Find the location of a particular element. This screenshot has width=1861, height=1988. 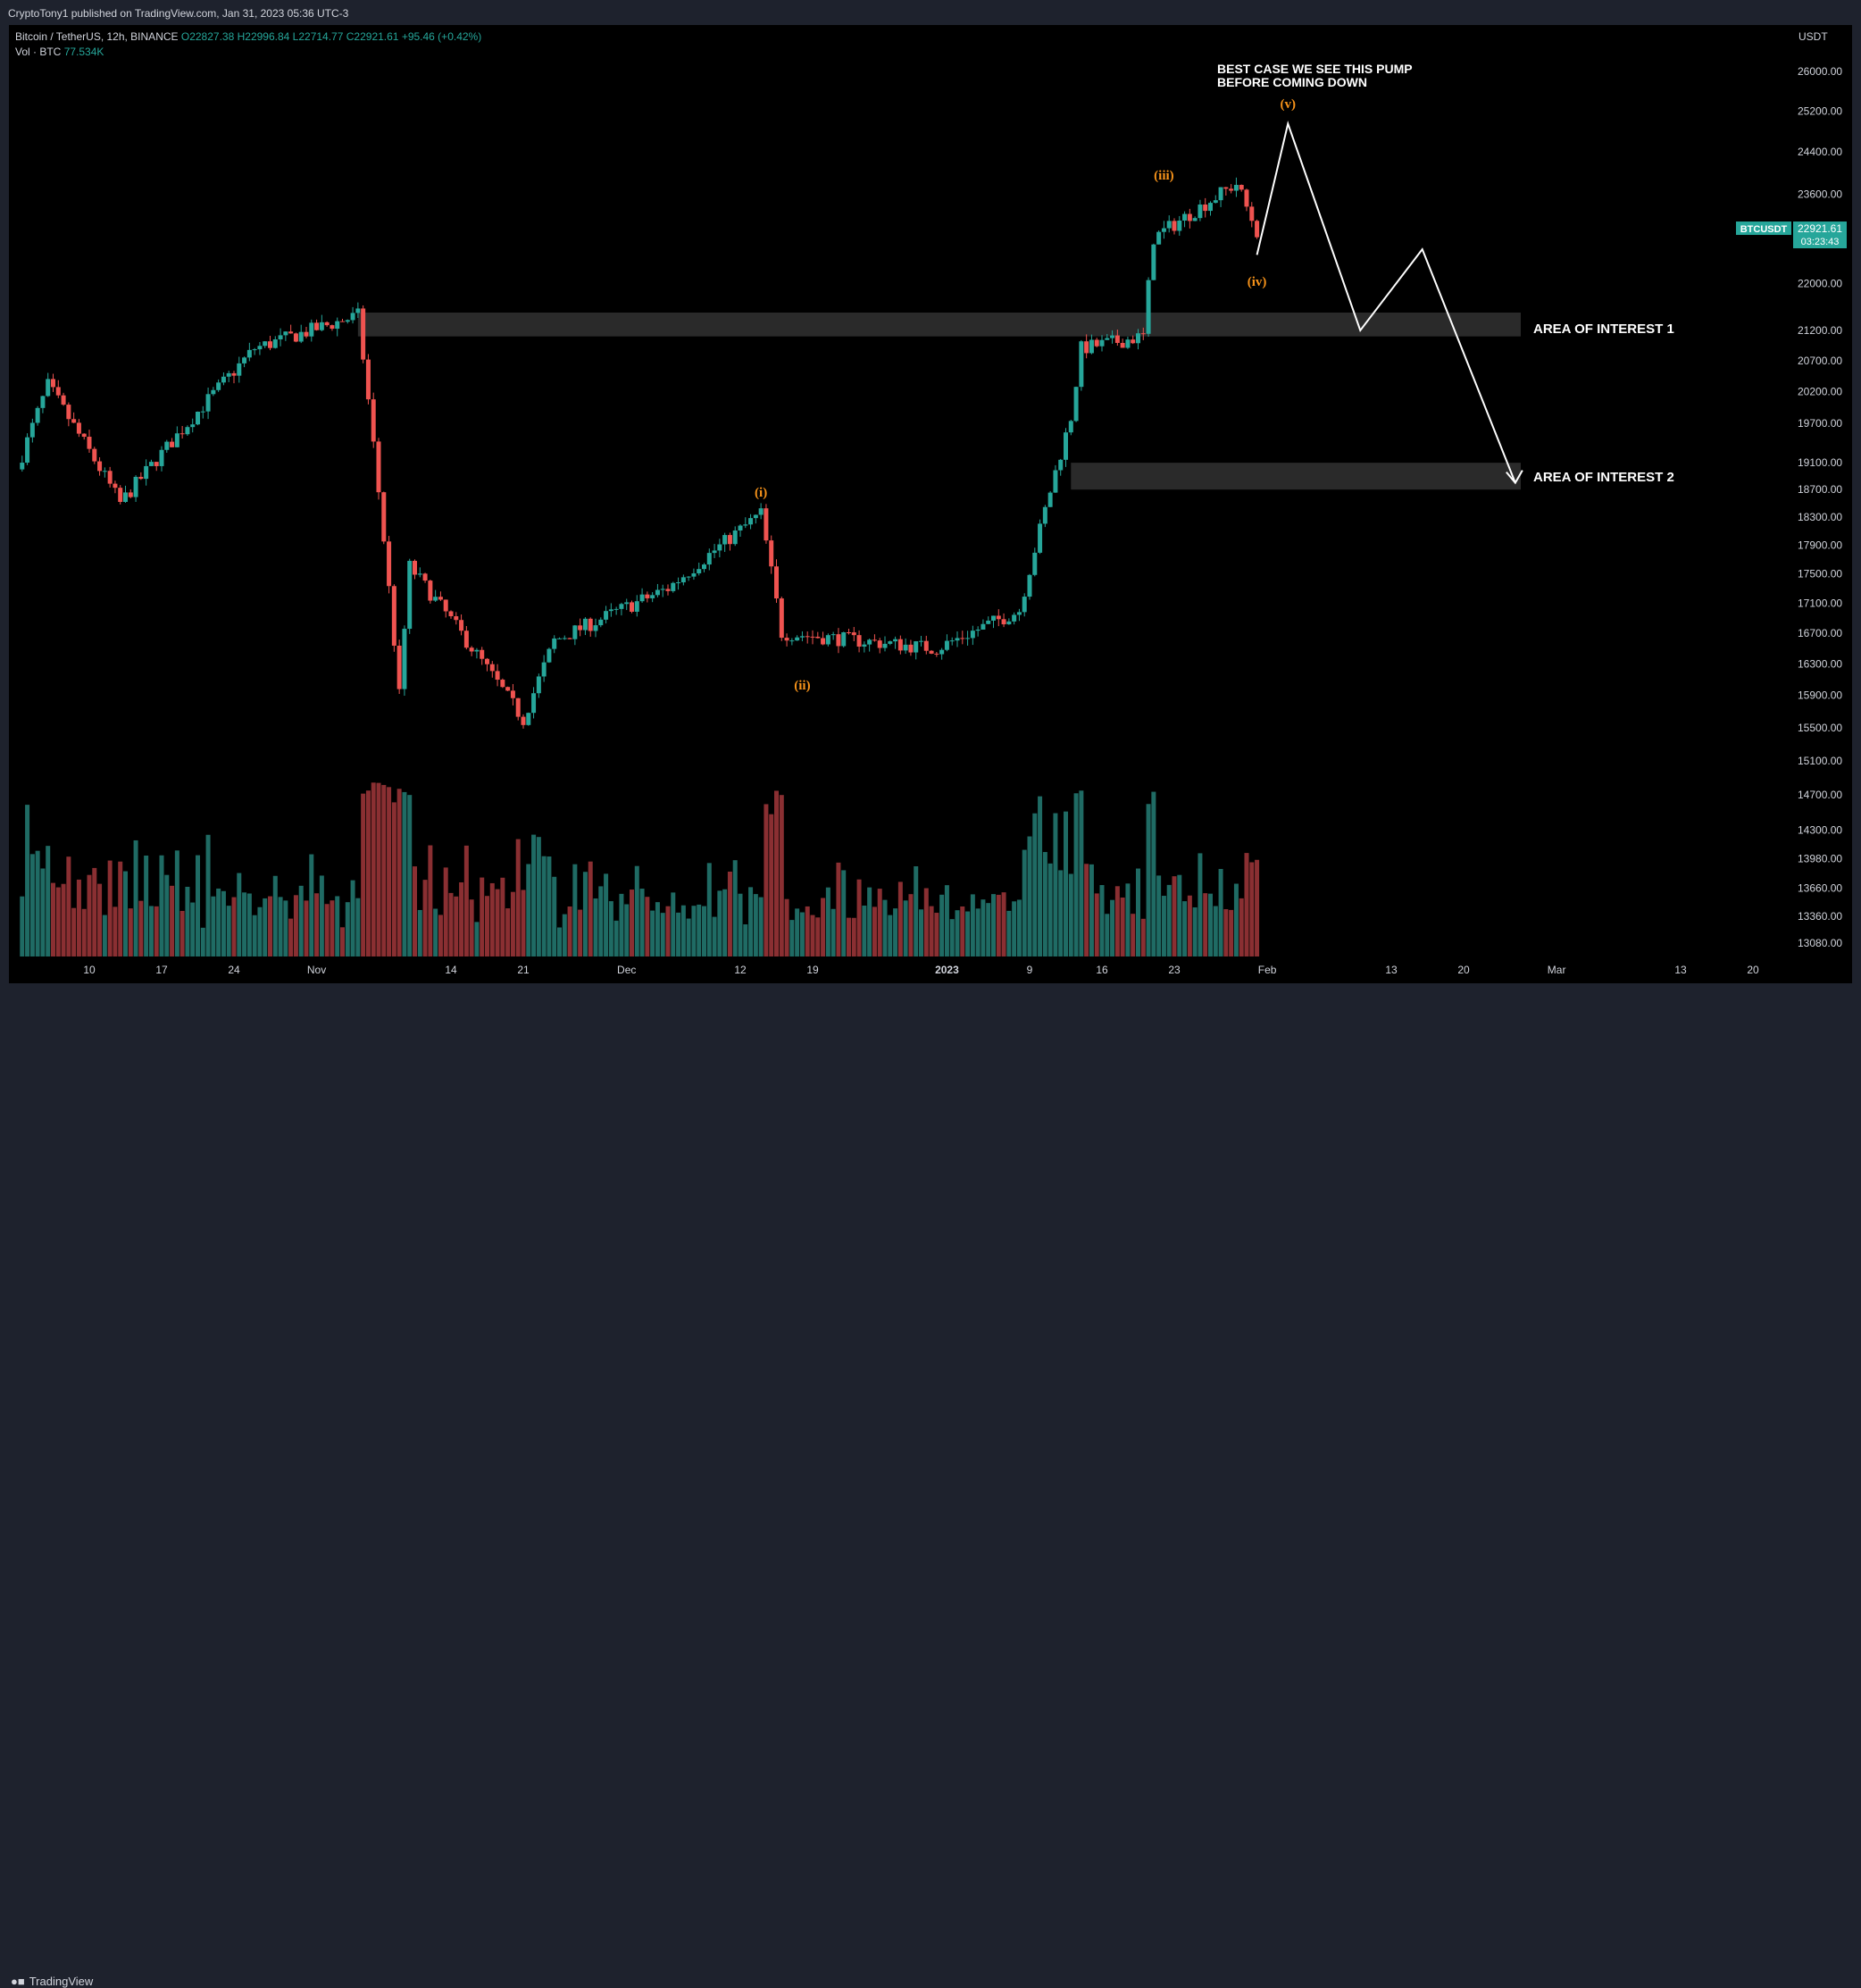

tradingview-logo: ●■ TradingView is located at coordinates (52, 1981).